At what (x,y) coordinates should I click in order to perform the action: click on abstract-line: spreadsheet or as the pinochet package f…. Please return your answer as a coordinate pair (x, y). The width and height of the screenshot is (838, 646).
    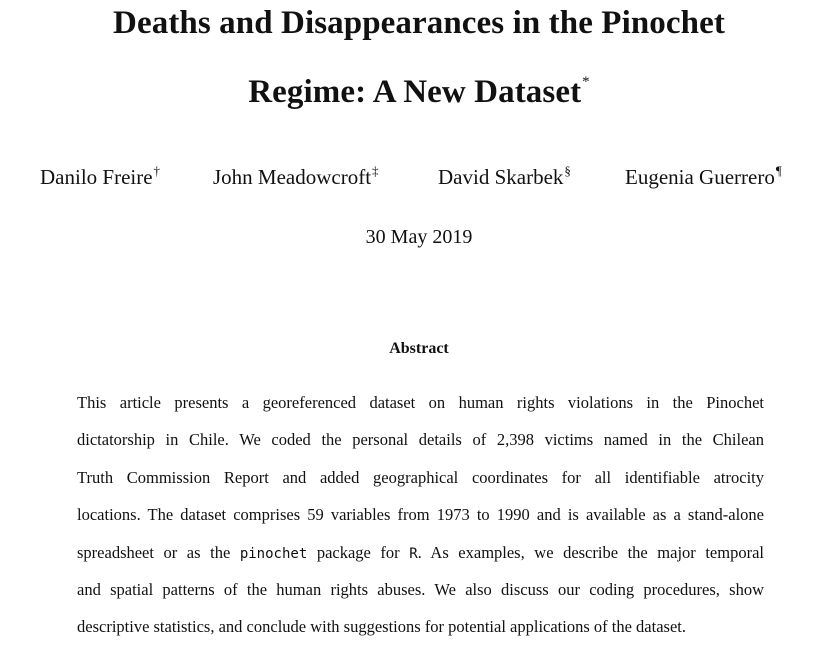
    Looking at the image, I should click on (420, 552).